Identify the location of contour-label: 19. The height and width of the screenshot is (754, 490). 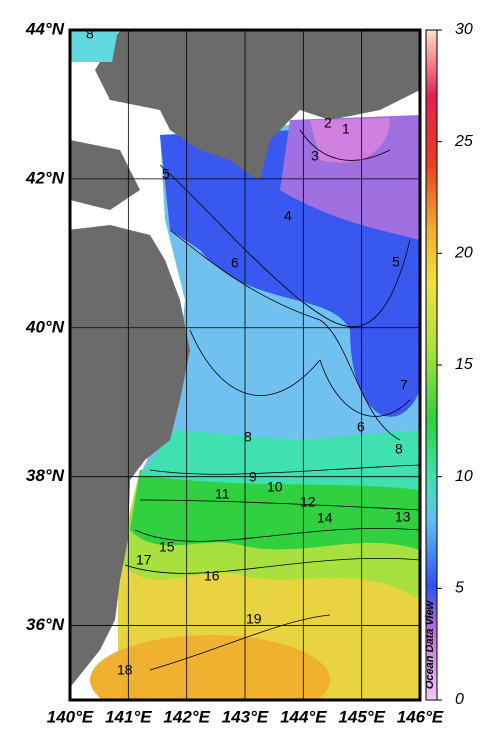
(254, 619).